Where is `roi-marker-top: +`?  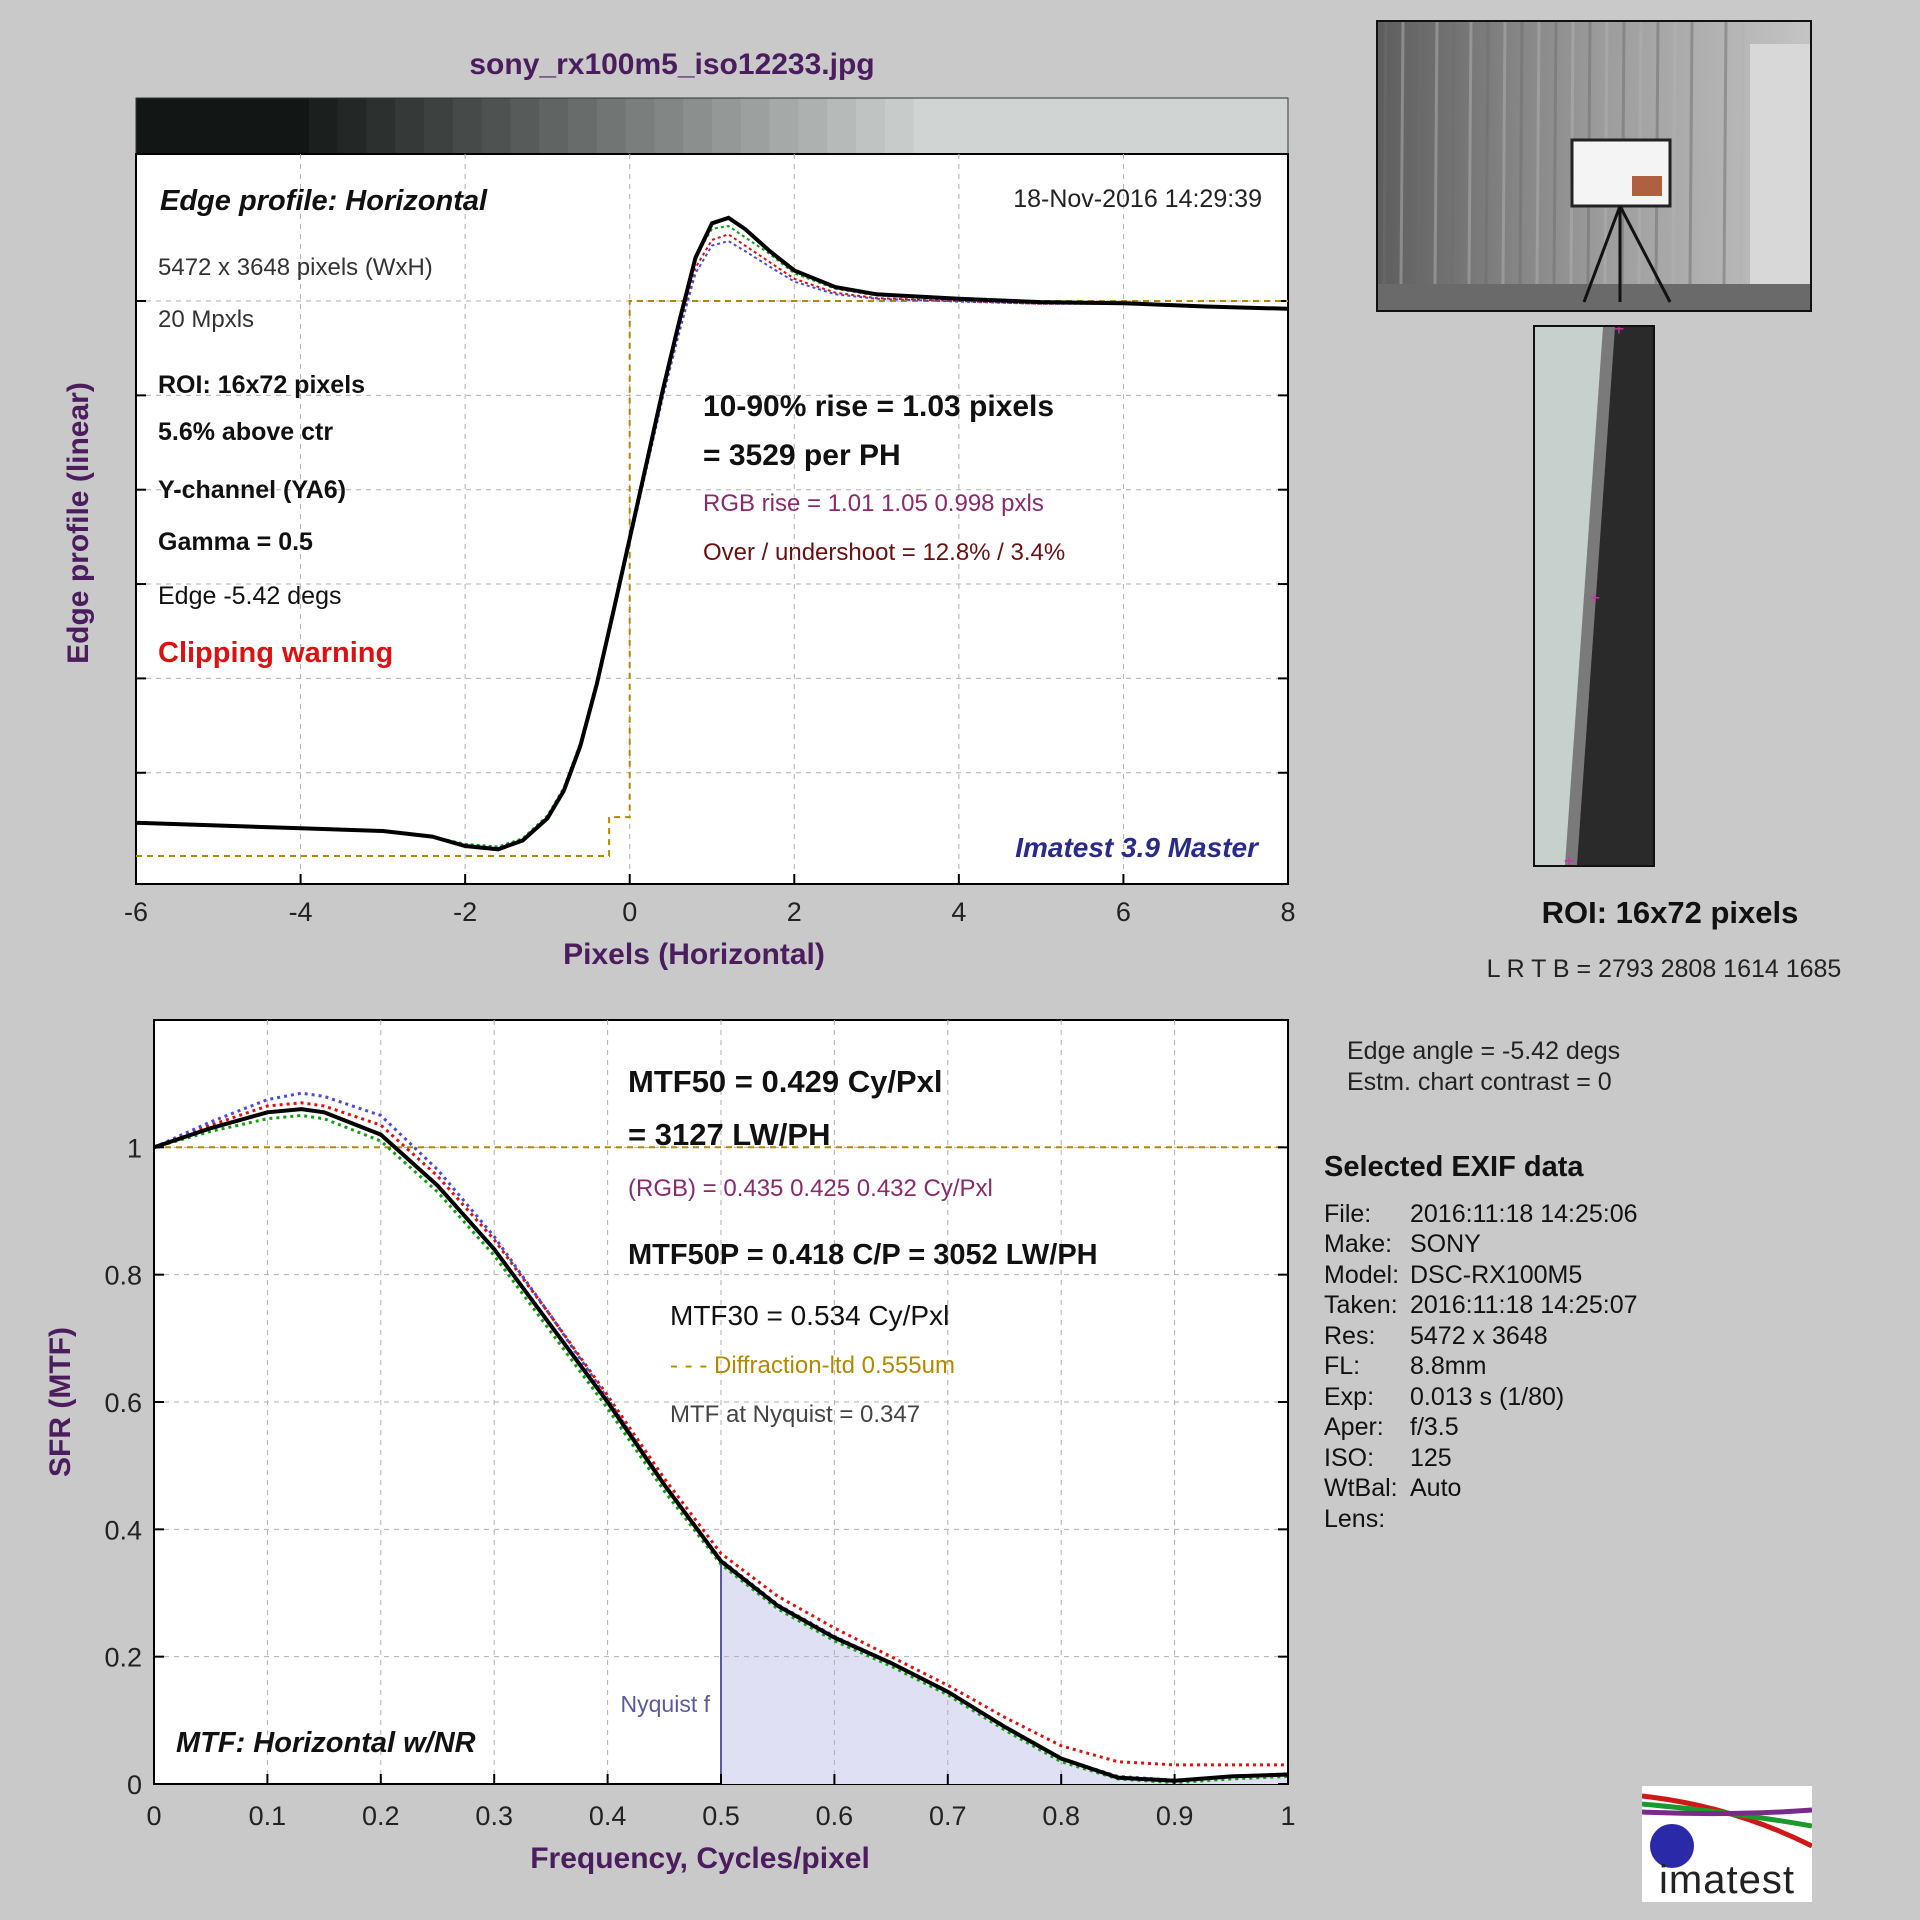
roi-marker-top: + is located at coordinates (1619, 333).